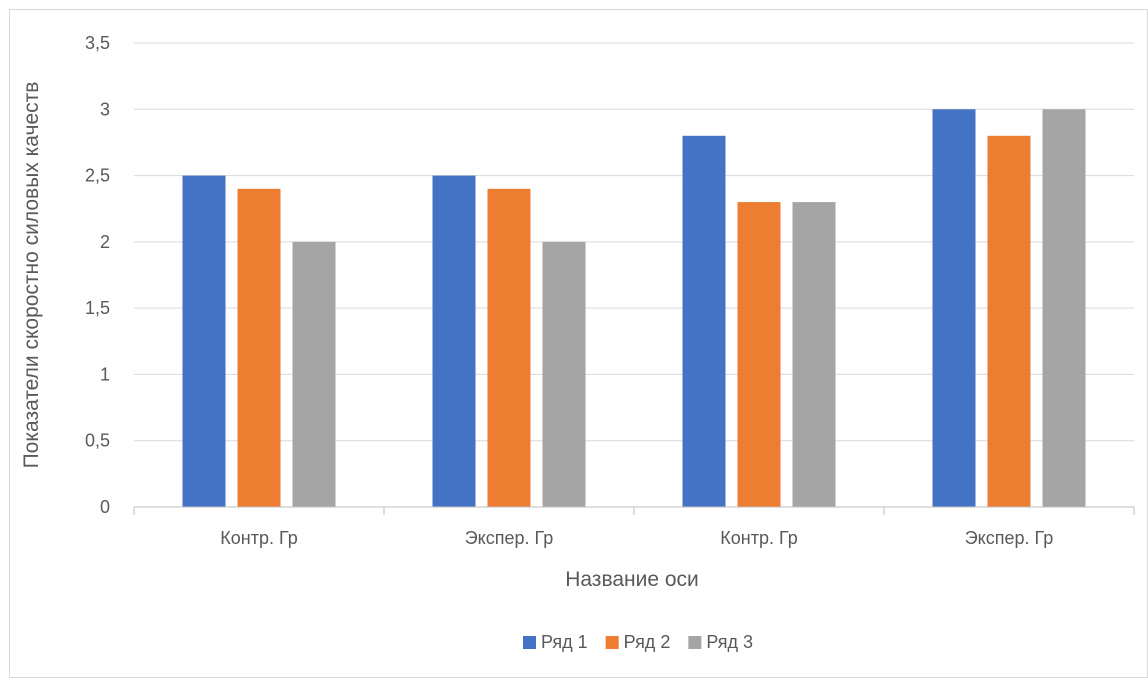  What do you see at coordinates (105, 242) in the screenshot?
I see `y-tick-label: 2` at bounding box center [105, 242].